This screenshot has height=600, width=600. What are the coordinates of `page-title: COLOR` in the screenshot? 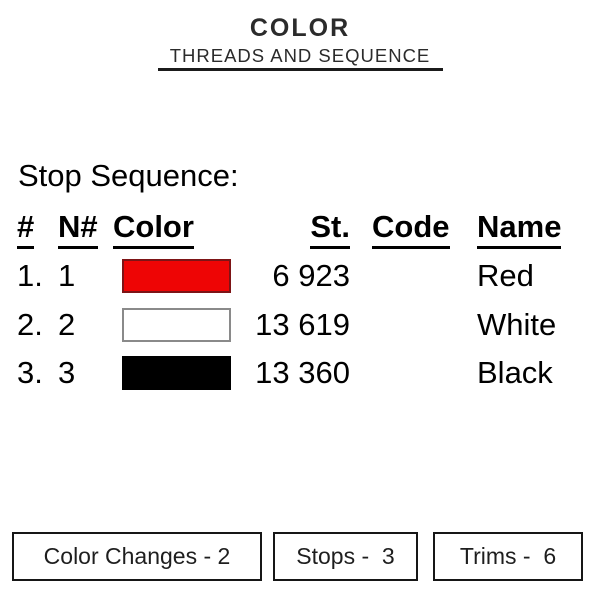 It's located at (300, 28).